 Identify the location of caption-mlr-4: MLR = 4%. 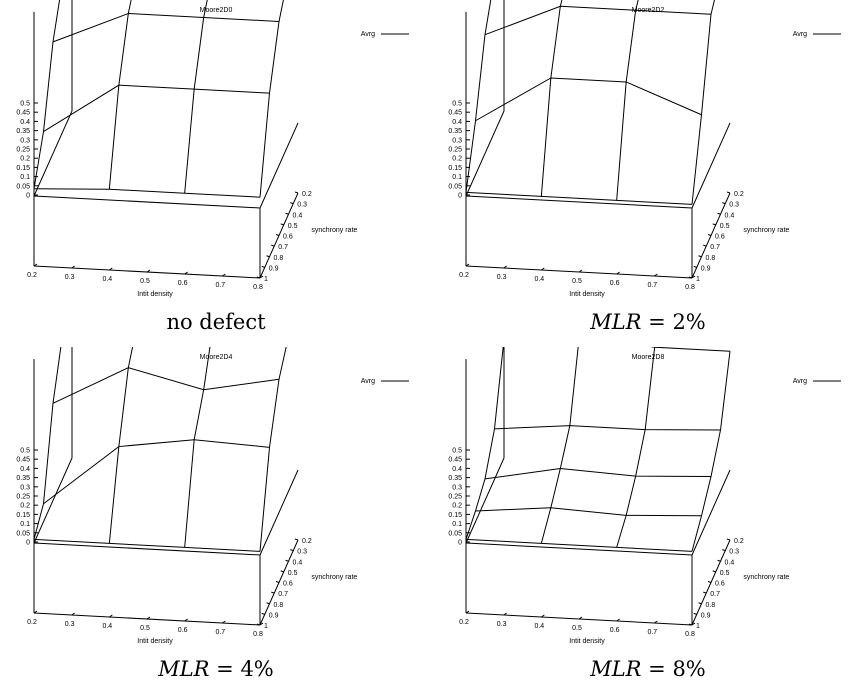
(216, 669).